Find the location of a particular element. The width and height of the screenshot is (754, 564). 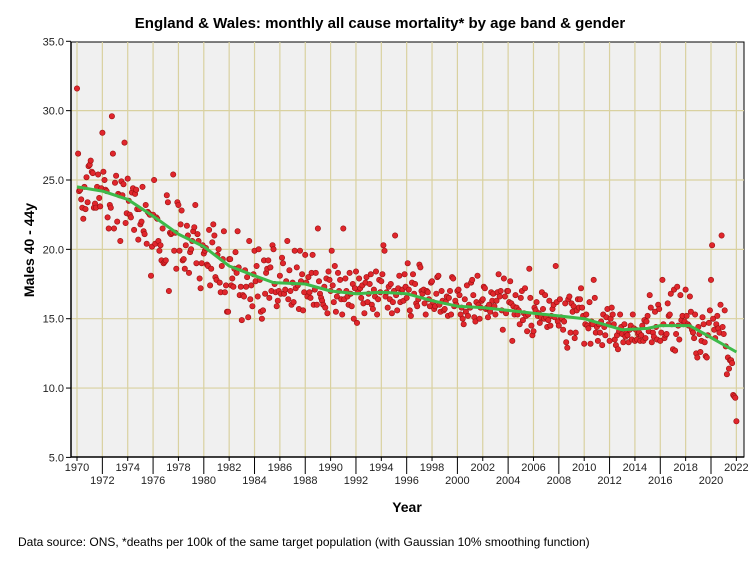

y-tick-label: 10.0 is located at coordinates (53, 389).